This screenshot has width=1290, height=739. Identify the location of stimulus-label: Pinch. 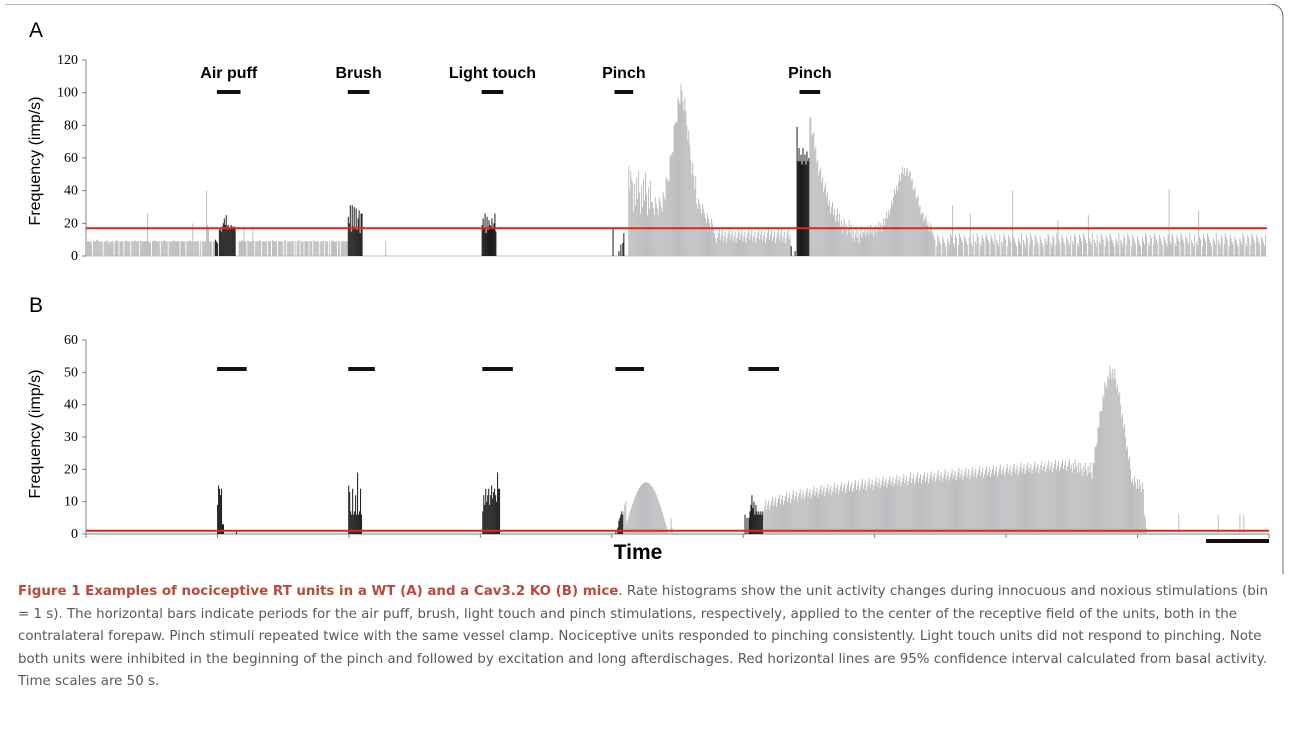
(624, 73).